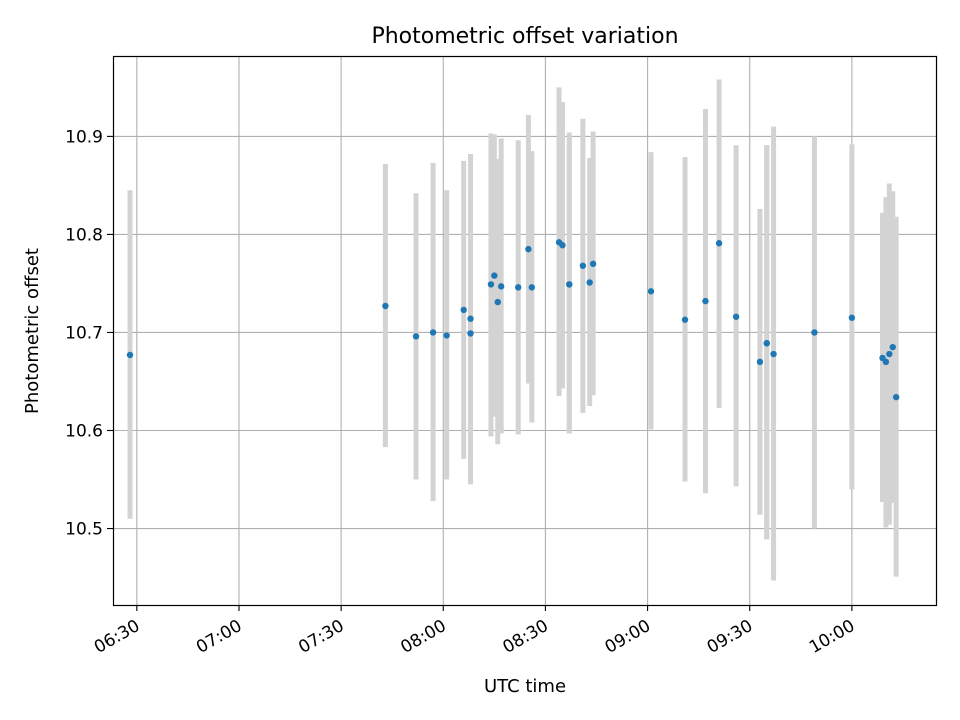 Image resolution: width=960 pixels, height=720 pixels. What do you see at coordinates (423, 637) in the screenshot?
I see `x-tick-label: 08:00` at bounding box center [423, 637].